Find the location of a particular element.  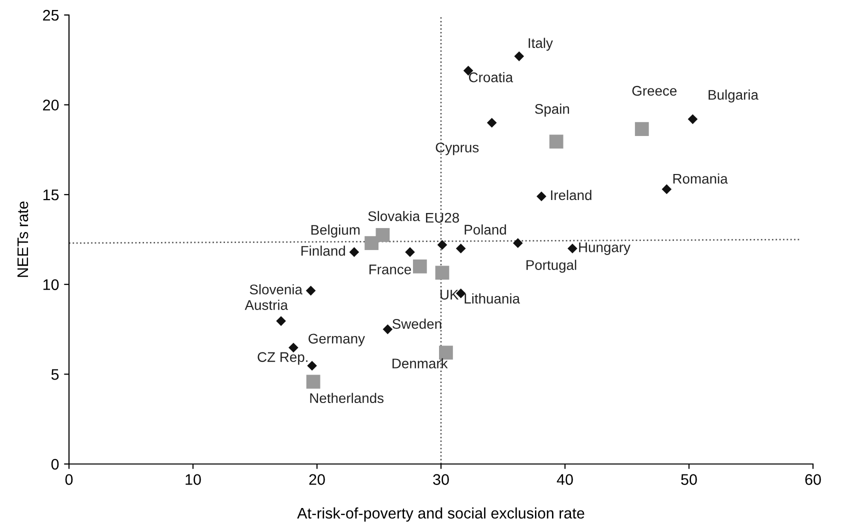

y-tick-label: 25 is located at coordinates (51, 15).